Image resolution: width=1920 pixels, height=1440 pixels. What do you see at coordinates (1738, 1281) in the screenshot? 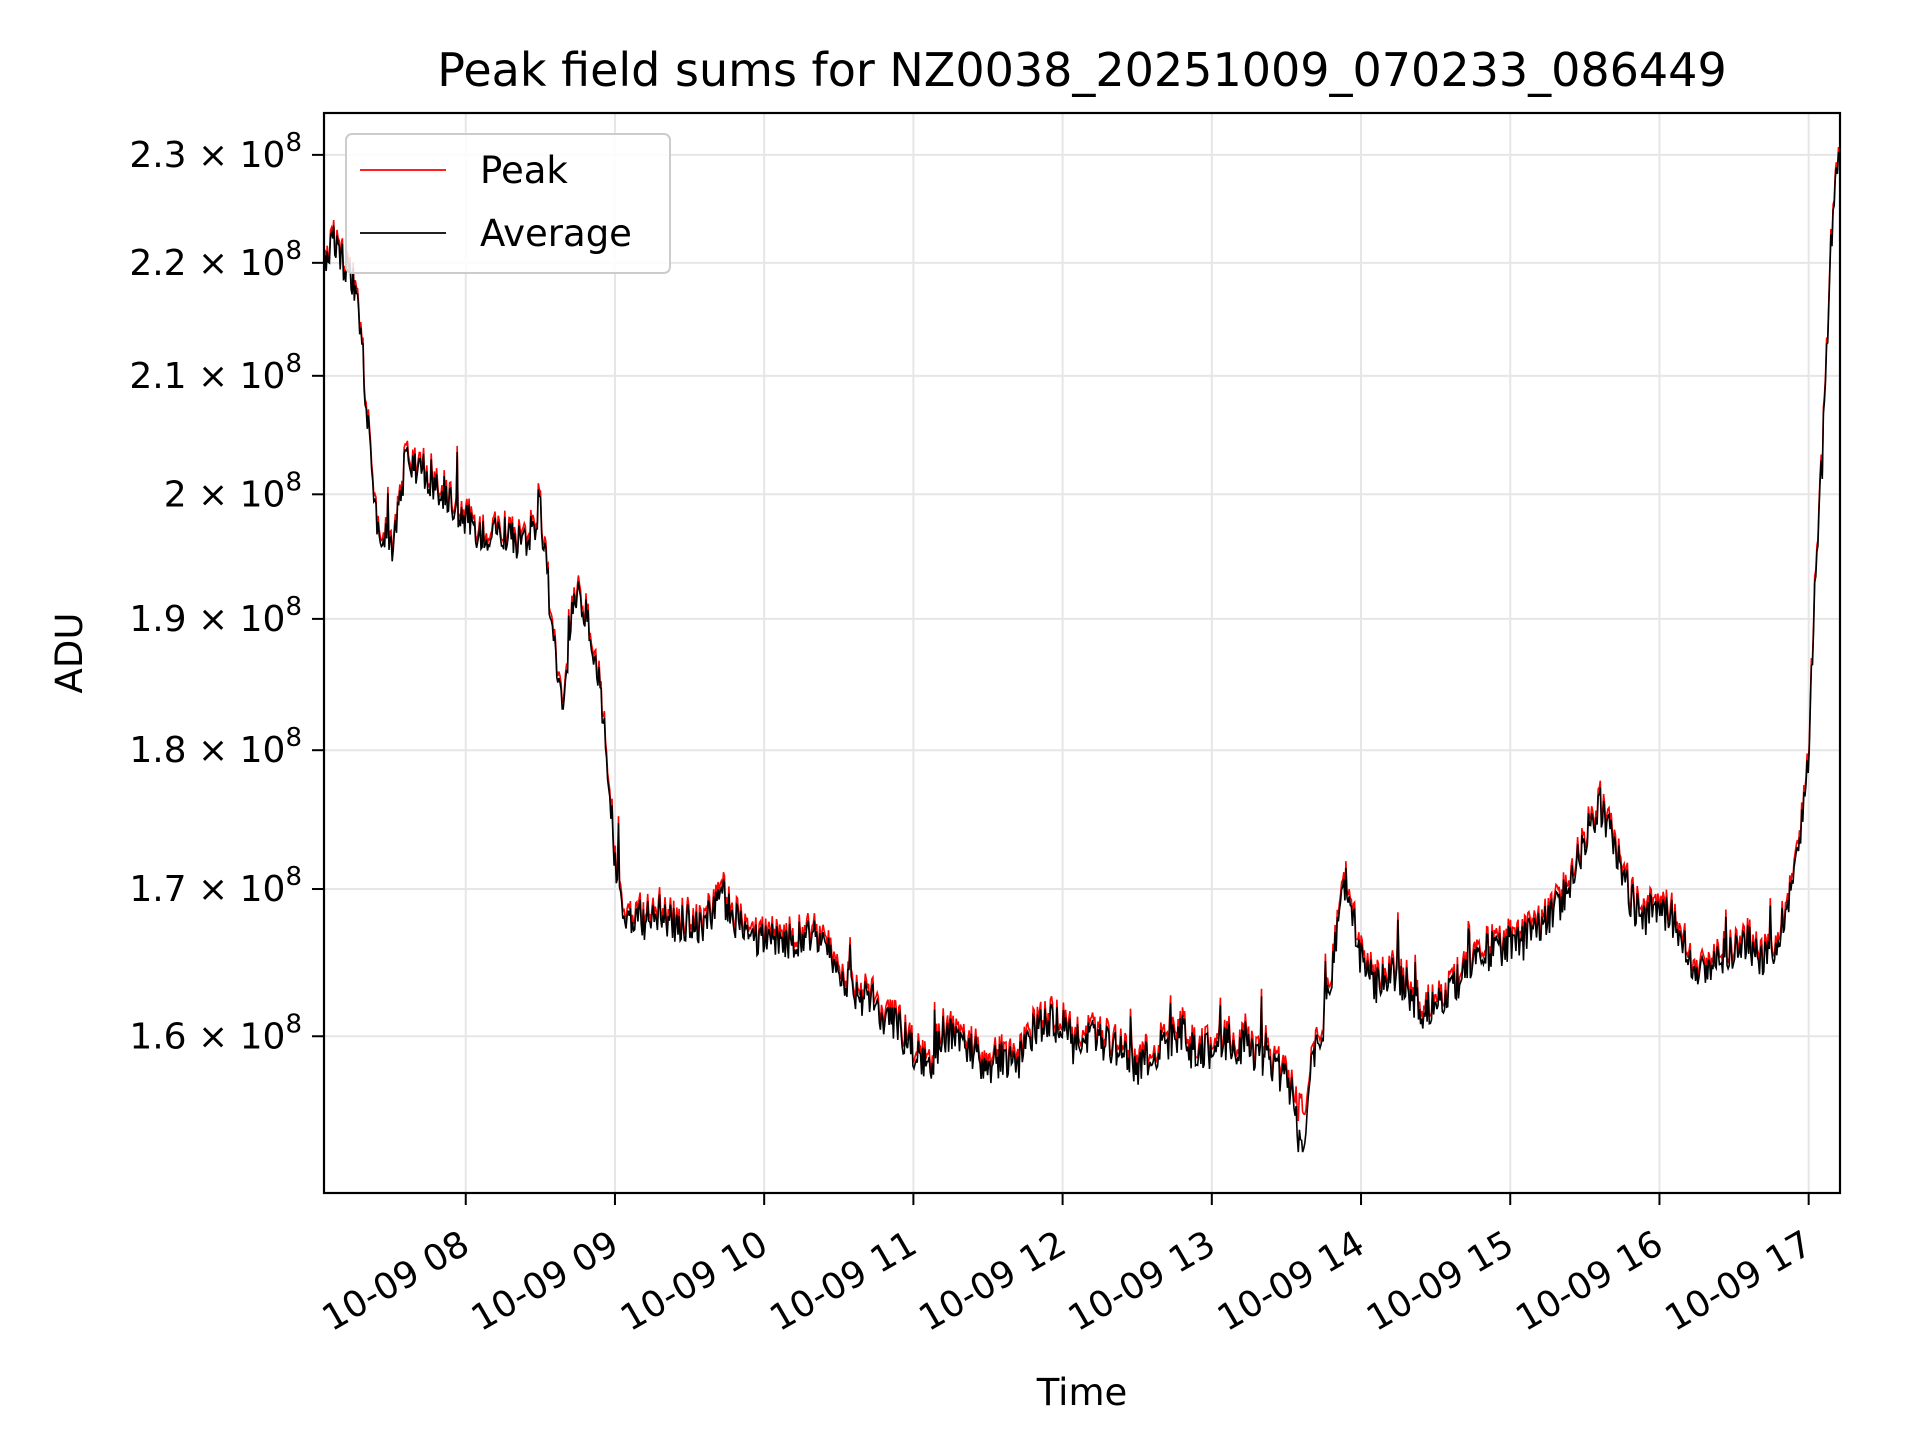
I see `x-tick-label: 10-09 17` at bounding box center [1738, 1281].